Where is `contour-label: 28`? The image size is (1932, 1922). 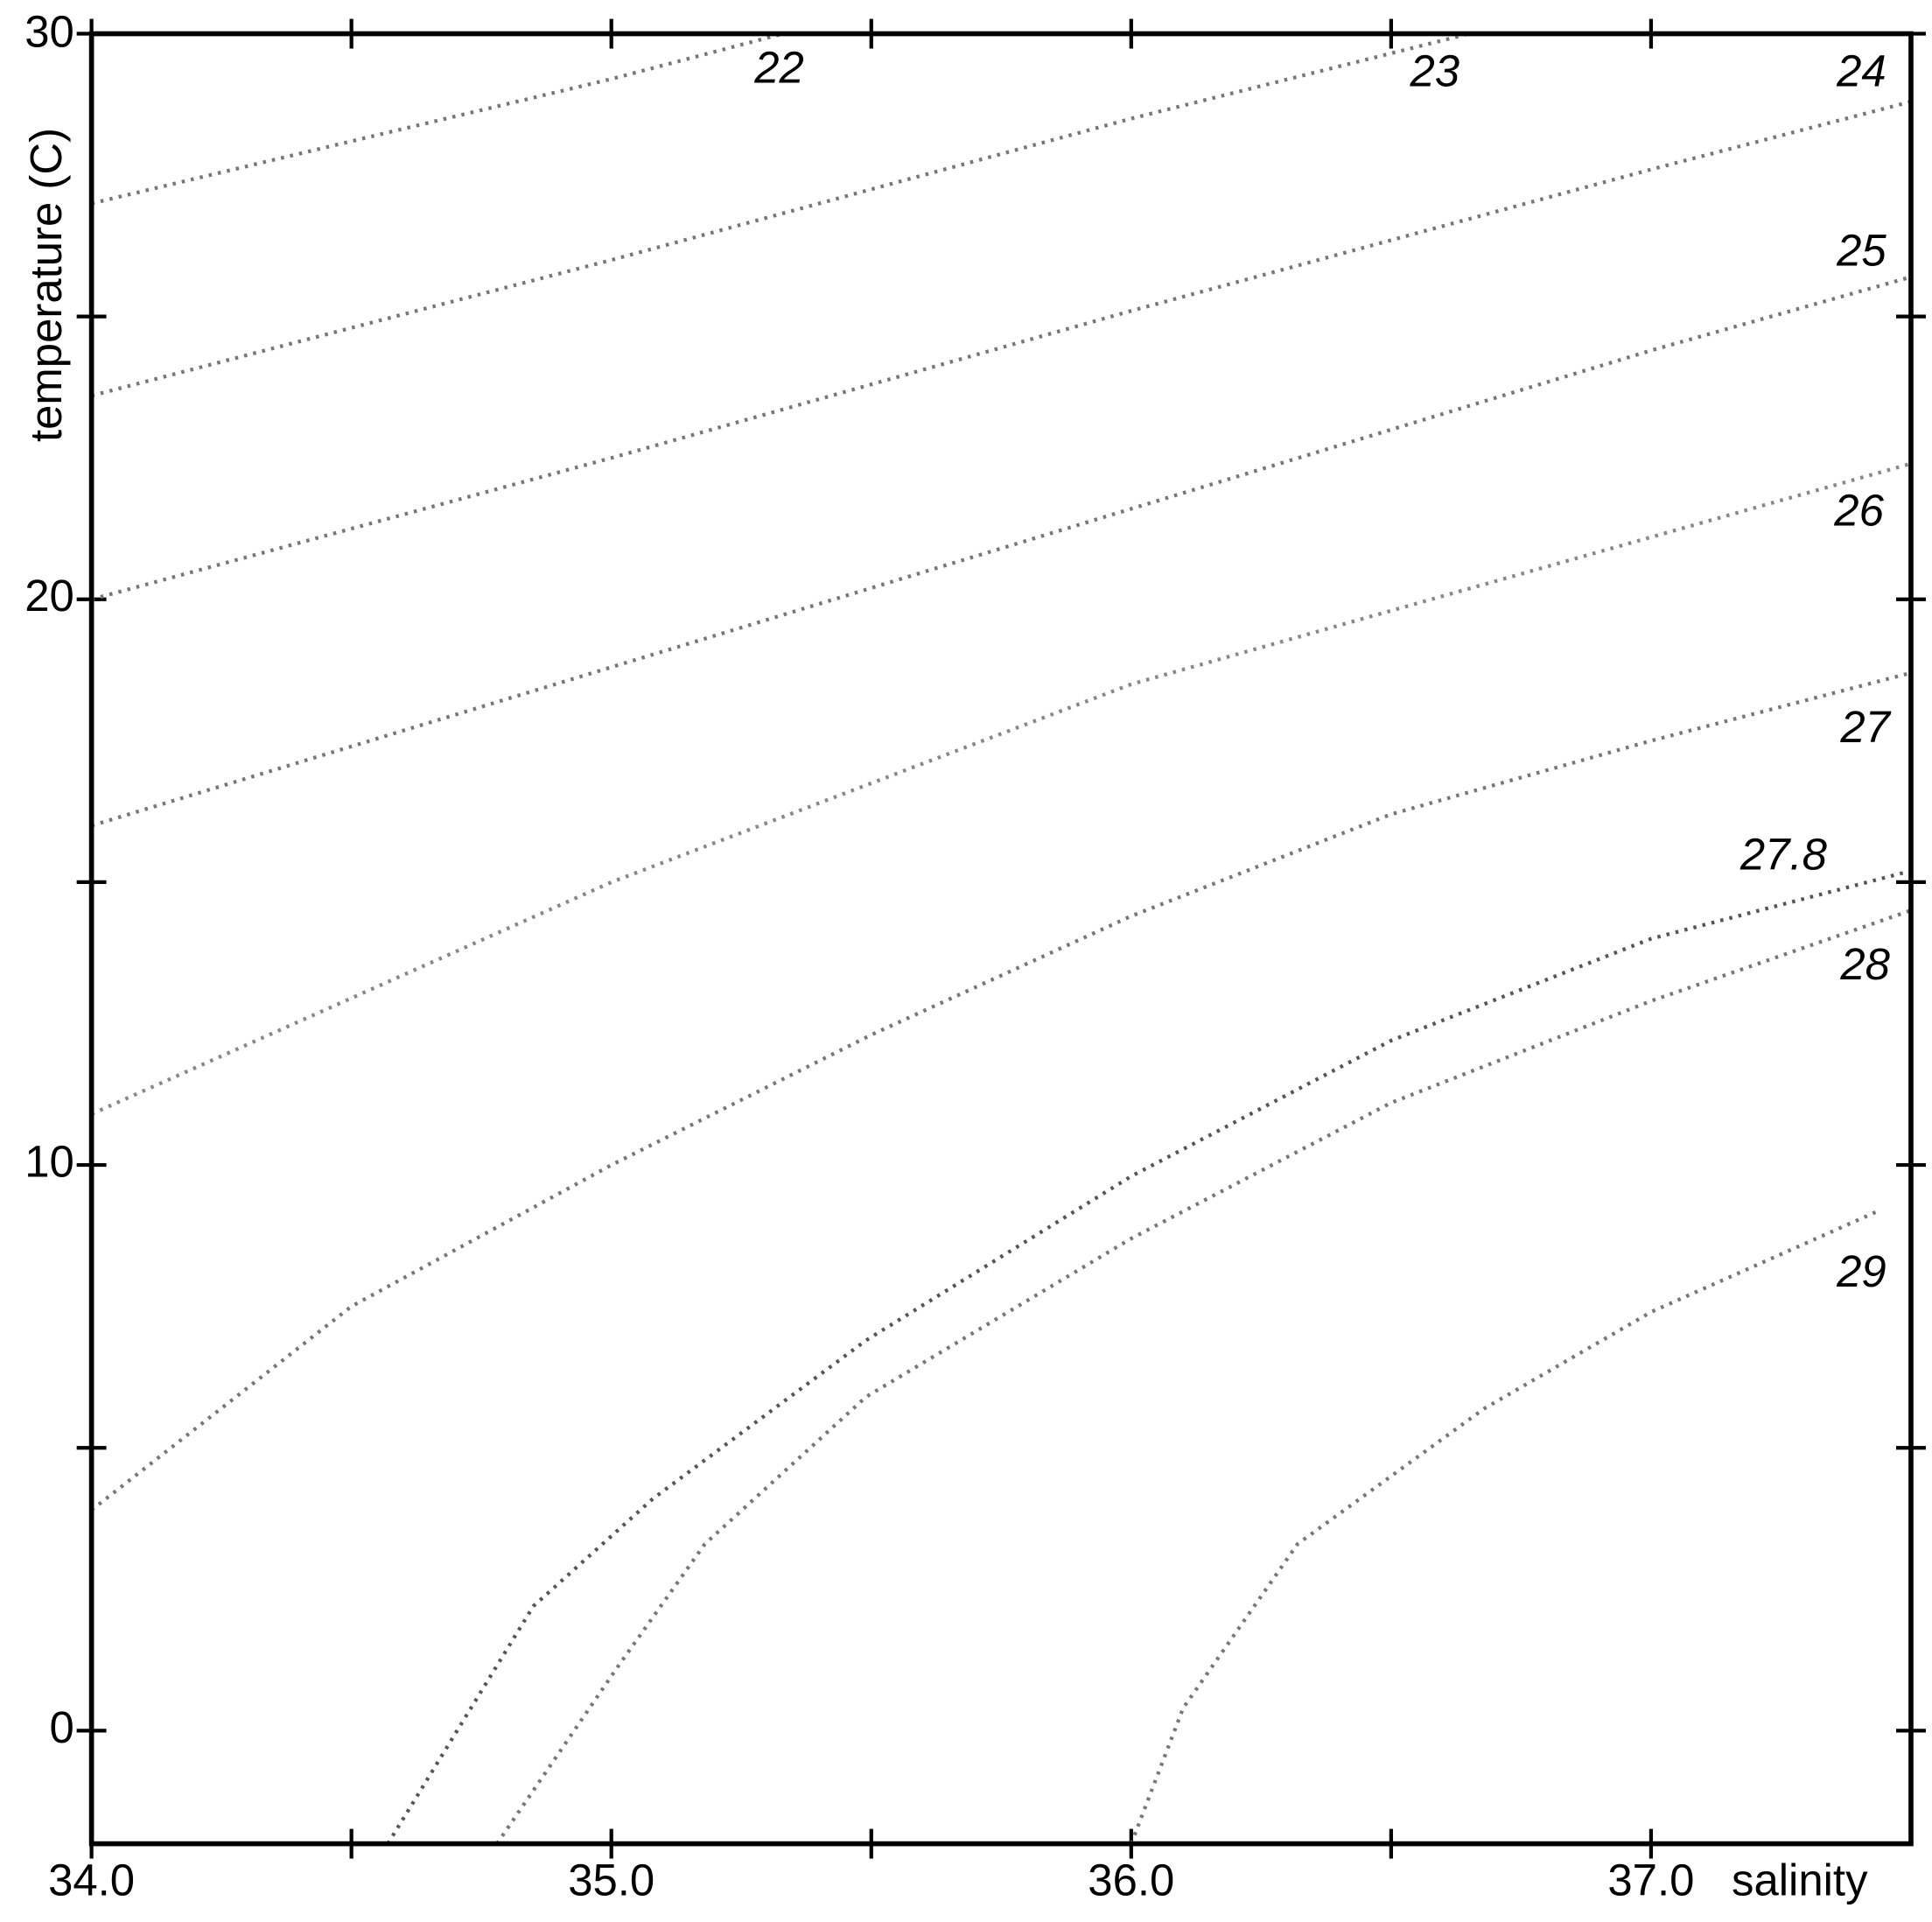
contour-label: 28 is located at coordinates (1864, 964).